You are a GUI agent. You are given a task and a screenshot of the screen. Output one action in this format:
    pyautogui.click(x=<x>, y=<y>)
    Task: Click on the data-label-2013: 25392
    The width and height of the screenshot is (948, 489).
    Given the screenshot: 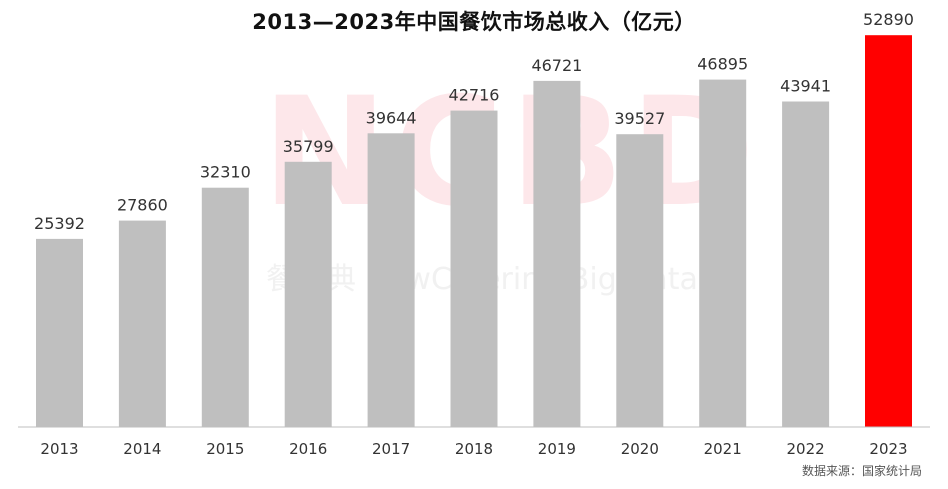 What is the action you would take?
    pyautogui.click(x=59, y=223)
    